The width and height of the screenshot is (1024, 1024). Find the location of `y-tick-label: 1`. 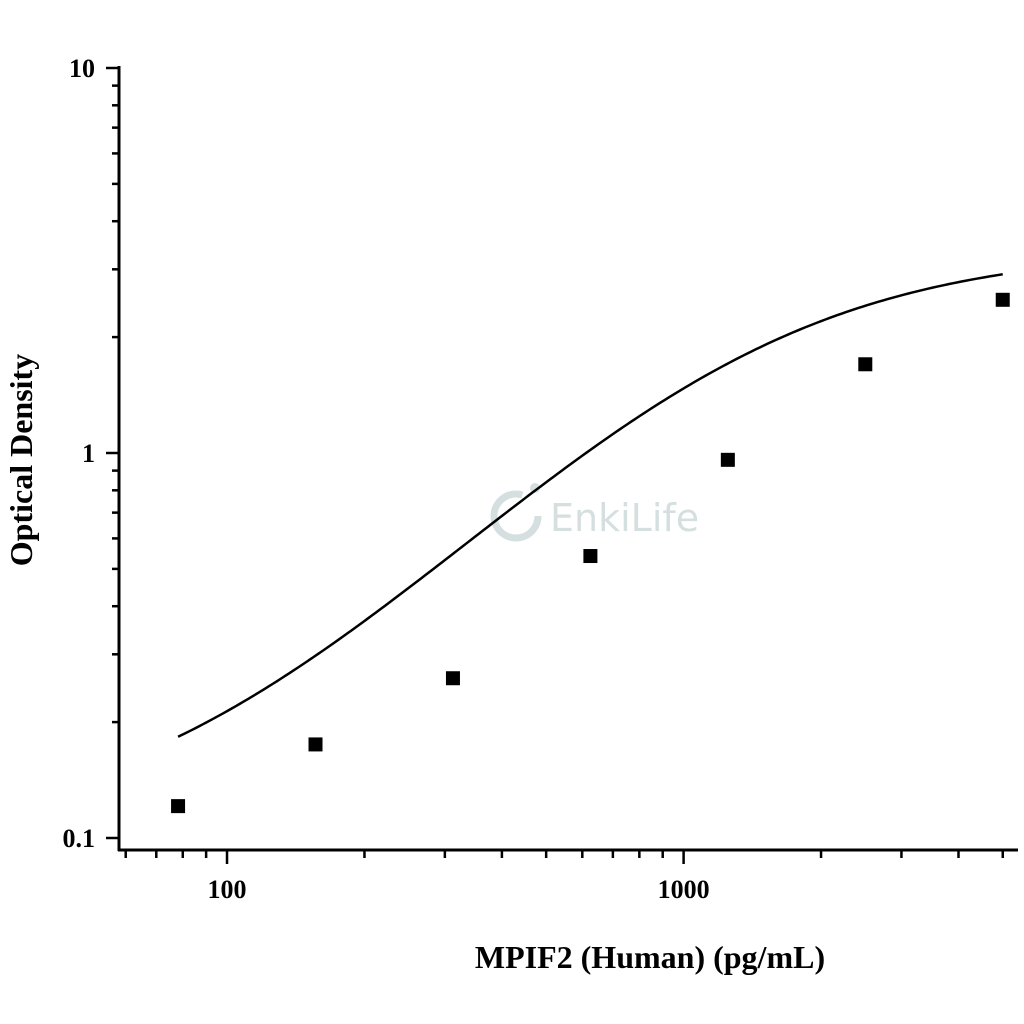

y-tick-label: 1 is located at coordinates (88, 453).